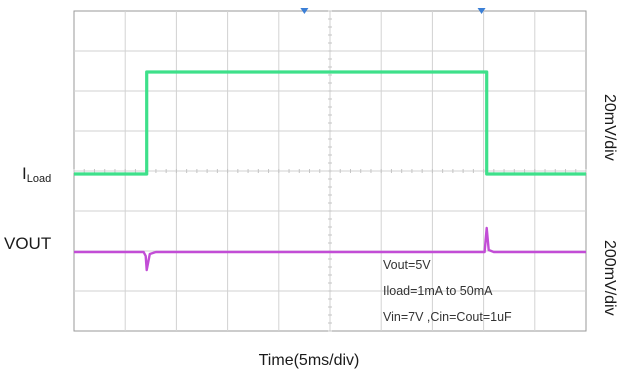 This screenshot has width=618, height=382. What do you see at coordinates (393, 11) in the screenshot?
I see `trigger-markers` at bounding box center [393, 11].